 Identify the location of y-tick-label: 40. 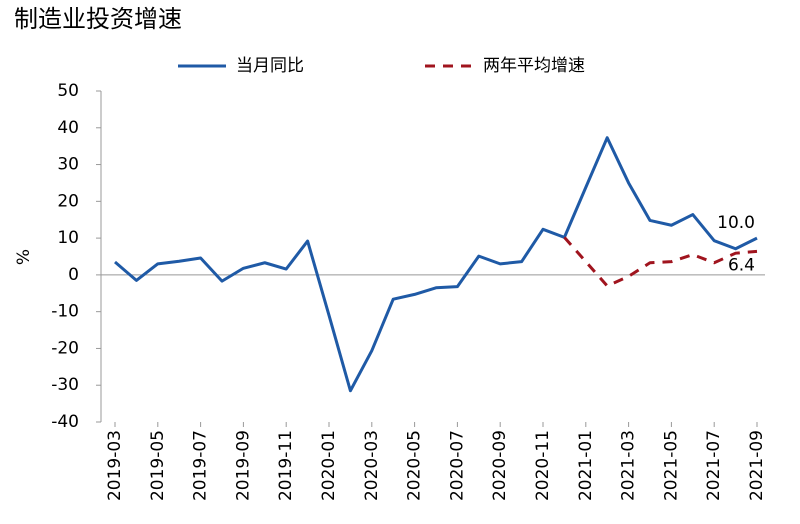
(68, 128).